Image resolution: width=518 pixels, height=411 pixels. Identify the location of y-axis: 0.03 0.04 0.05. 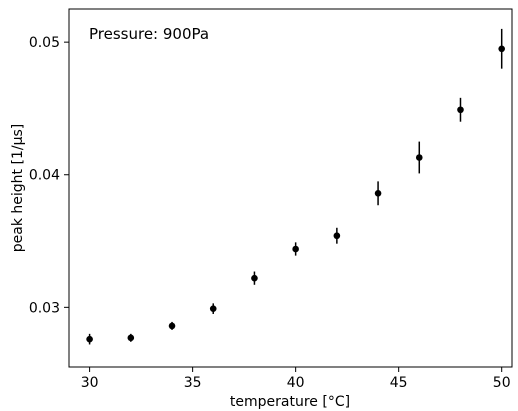
(49, 175).